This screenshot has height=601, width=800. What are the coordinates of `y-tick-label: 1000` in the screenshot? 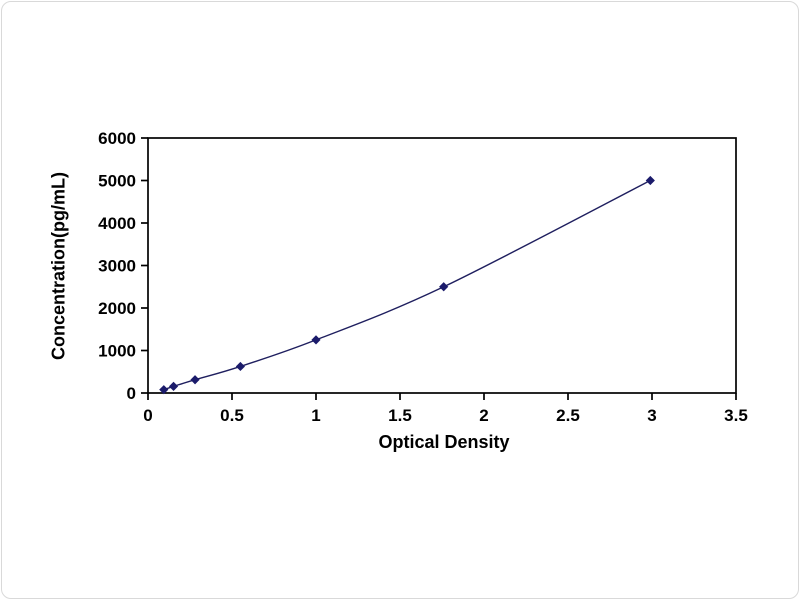 It's located at (117, 351).